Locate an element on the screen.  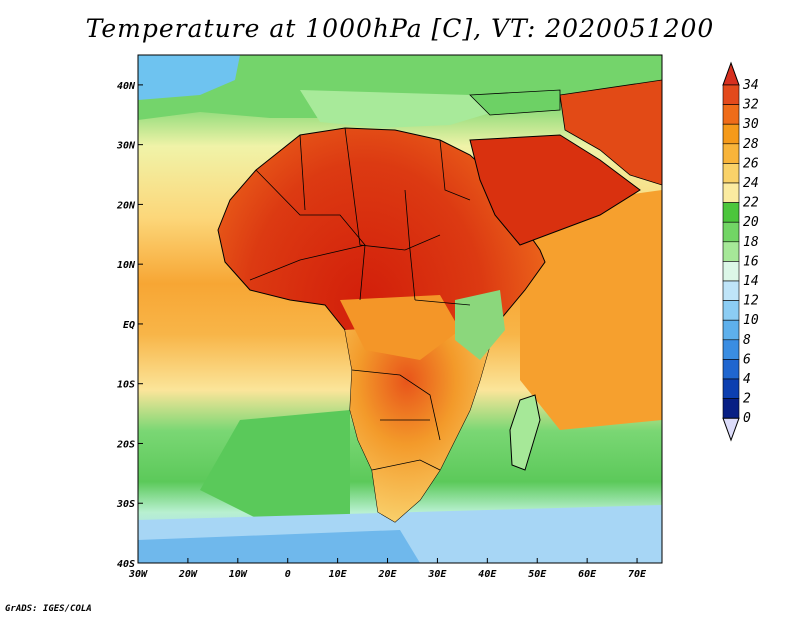
lat-tick-label: 20S is located at coordinates (125, 444).